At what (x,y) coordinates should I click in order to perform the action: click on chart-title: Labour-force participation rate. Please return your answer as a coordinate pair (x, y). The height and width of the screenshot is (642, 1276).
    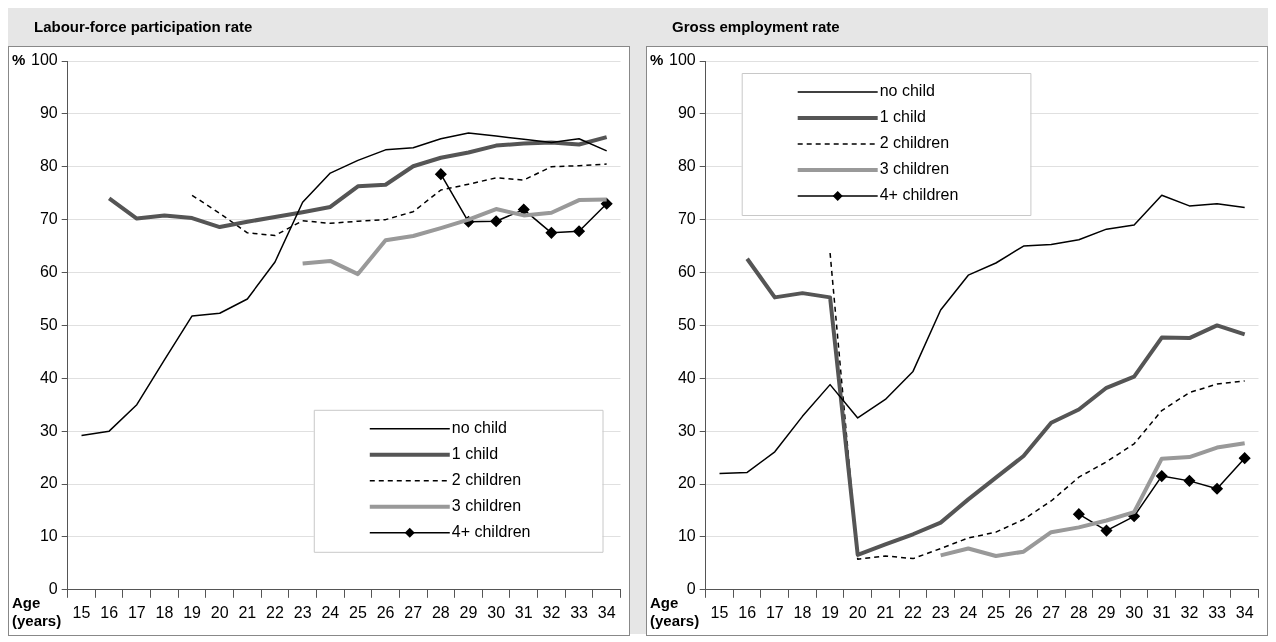
    Looking at the image, I should click on (143, 27).